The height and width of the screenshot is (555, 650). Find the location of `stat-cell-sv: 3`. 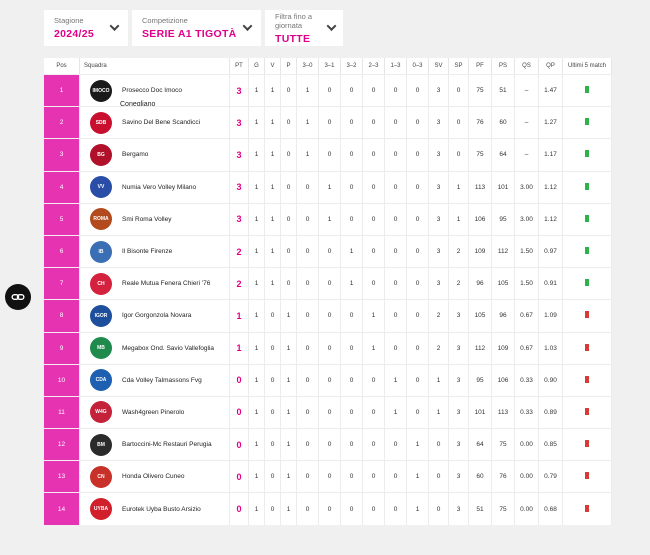

stat-cell-sv: 3 is located at coordinates (439, 154).